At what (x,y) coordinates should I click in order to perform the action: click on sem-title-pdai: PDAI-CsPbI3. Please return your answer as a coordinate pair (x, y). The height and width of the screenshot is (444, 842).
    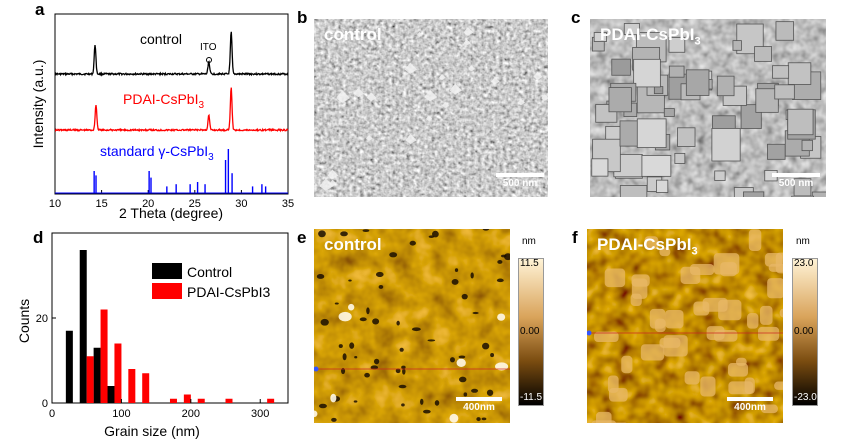
    Looking at the image, I should click on (650, 36).